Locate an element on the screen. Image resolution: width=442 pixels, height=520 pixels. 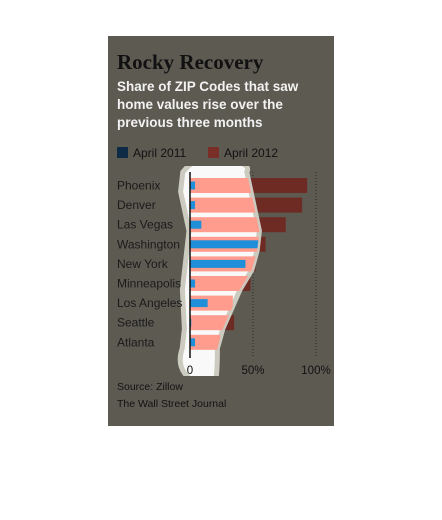
category-label: Seattle is located at coordinates (136, 323).